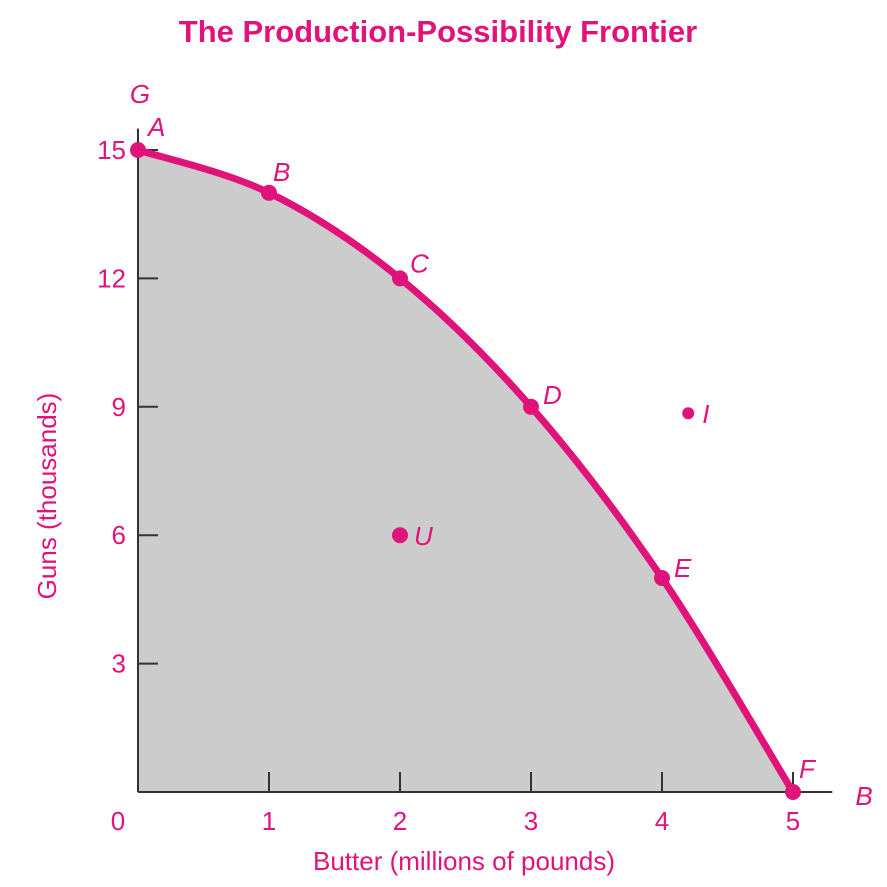 This screenshot has width=887, height=887. I want to click on x-tick-label: 1, so click(269, 821).